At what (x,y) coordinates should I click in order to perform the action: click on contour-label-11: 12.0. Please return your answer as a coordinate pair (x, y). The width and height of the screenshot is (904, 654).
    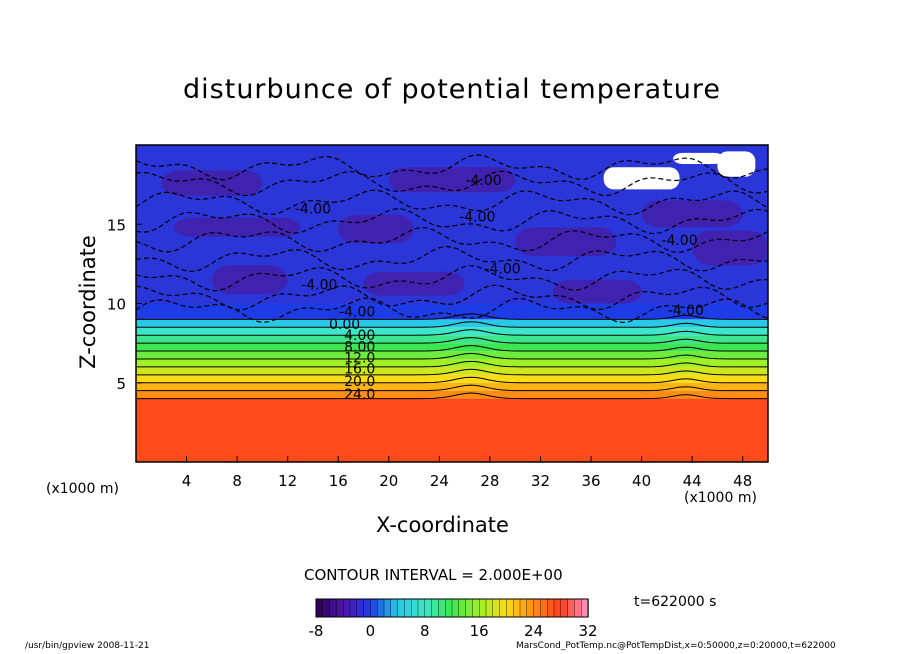
    Looking at the image, I should click on (359, 358).